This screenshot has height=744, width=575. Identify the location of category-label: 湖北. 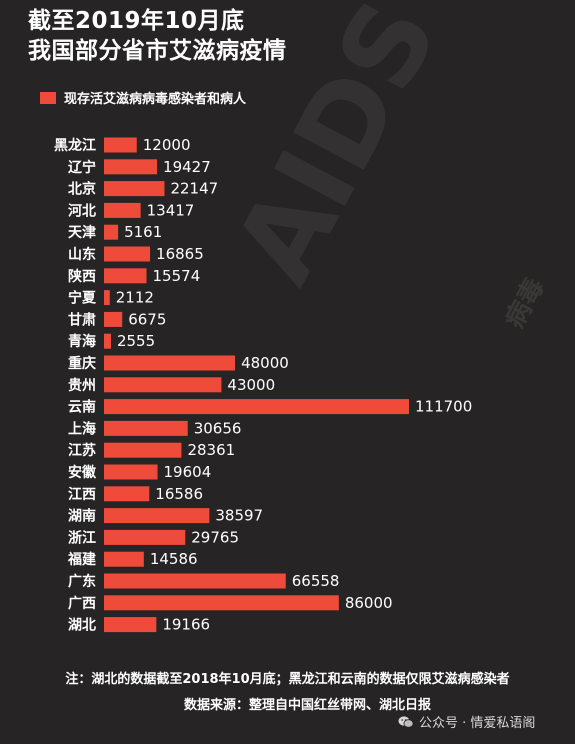
(82, 626).